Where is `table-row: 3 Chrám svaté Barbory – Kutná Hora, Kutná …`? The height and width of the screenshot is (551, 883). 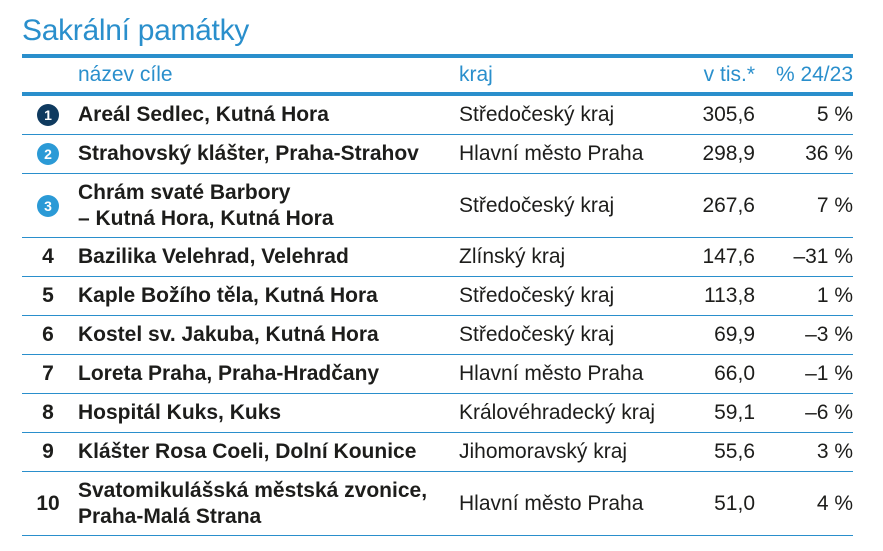
table-row: 3 Chrám svaté Barbory – Kutná Hora, Kutná … is located at coordinates (437, 206).